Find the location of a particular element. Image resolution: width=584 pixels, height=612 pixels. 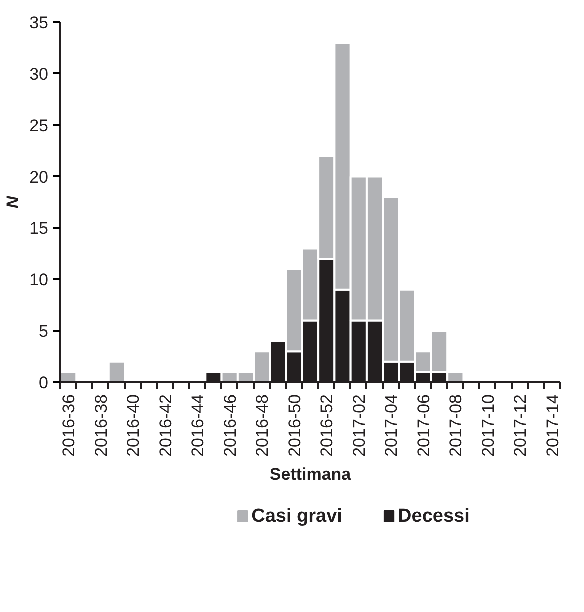

y-tick-label: 5 is located at coordinates (44, 332).